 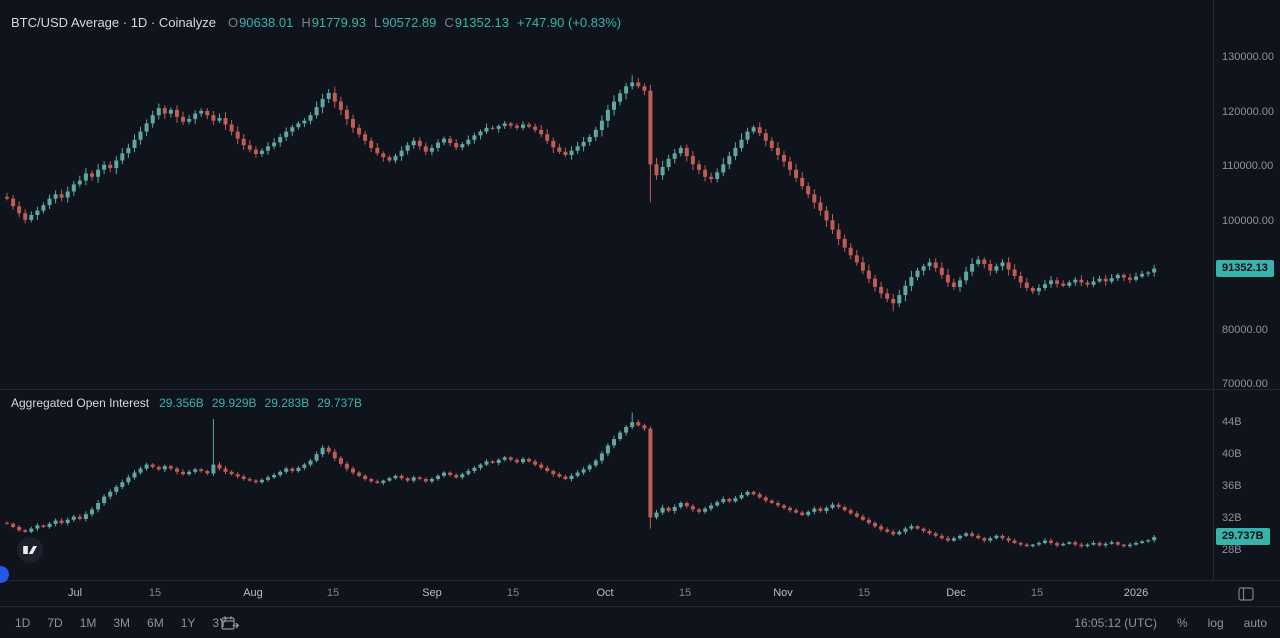 I want to click on pane-divider, so click(x=640, y=389).